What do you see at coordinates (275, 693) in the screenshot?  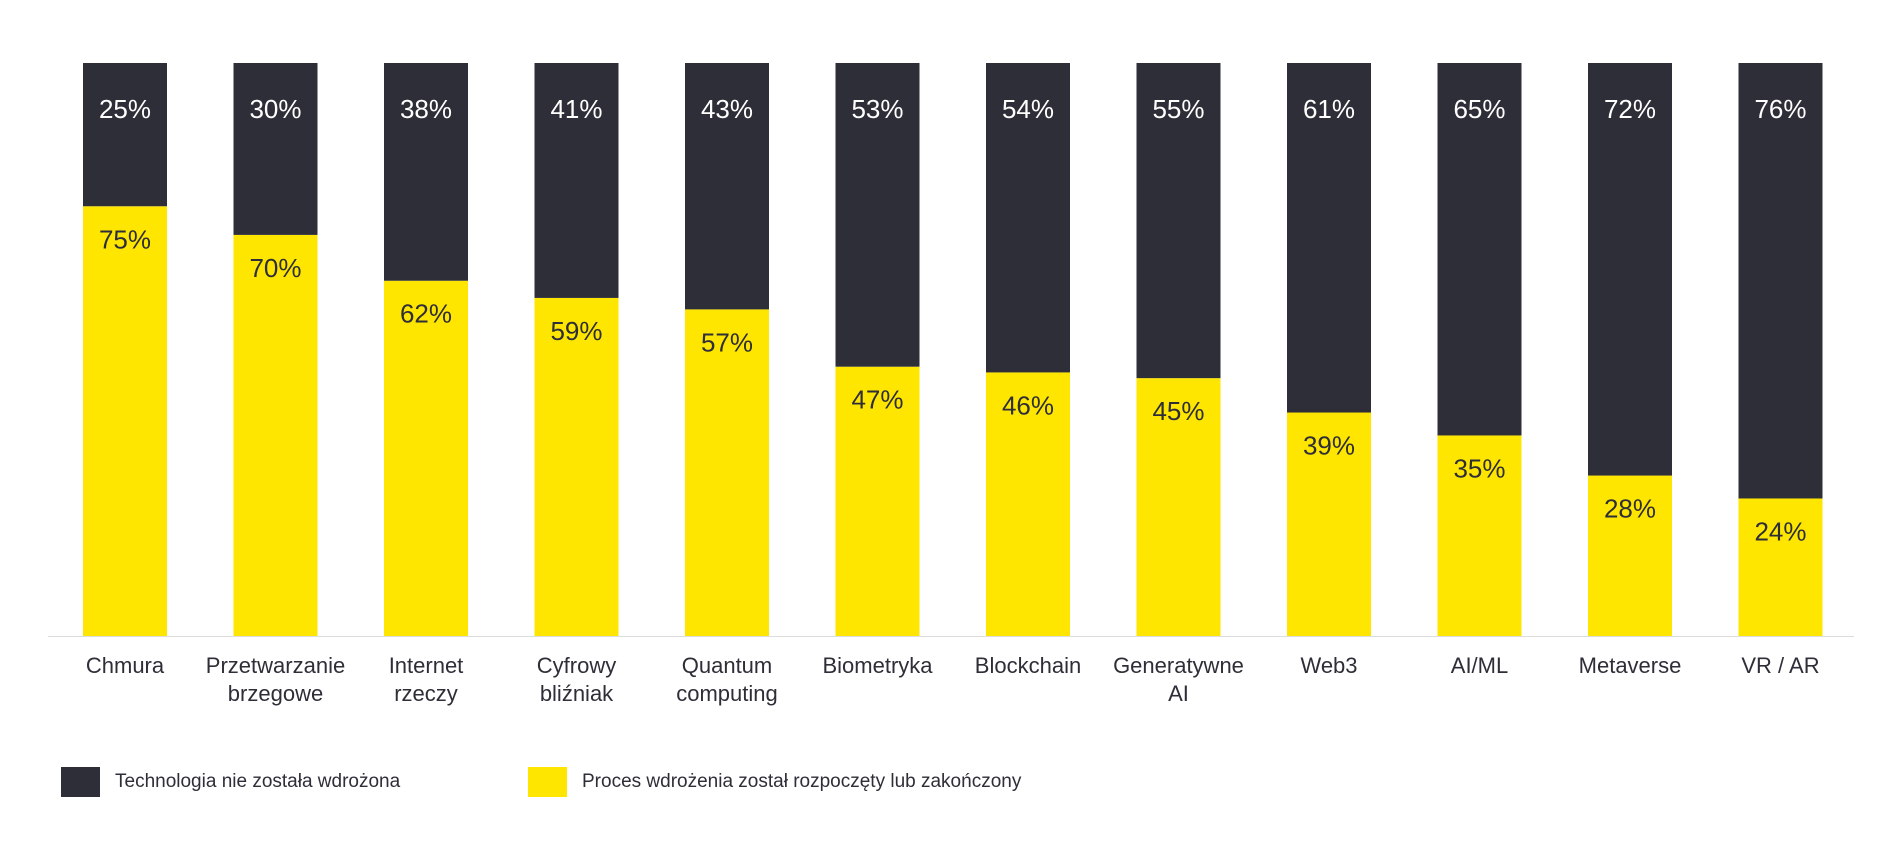 I see `x-tick-label: brzegowe` at bounding box center [275, 693].